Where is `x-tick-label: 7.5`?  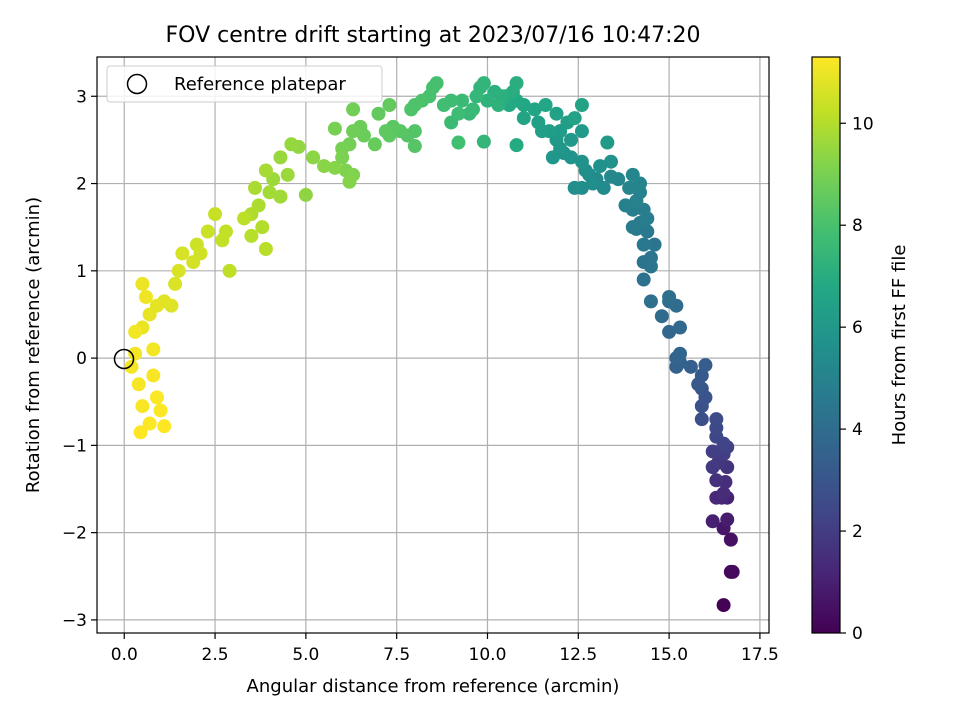 x-tick-label: 7.5 is located at coordinates (396, 655).